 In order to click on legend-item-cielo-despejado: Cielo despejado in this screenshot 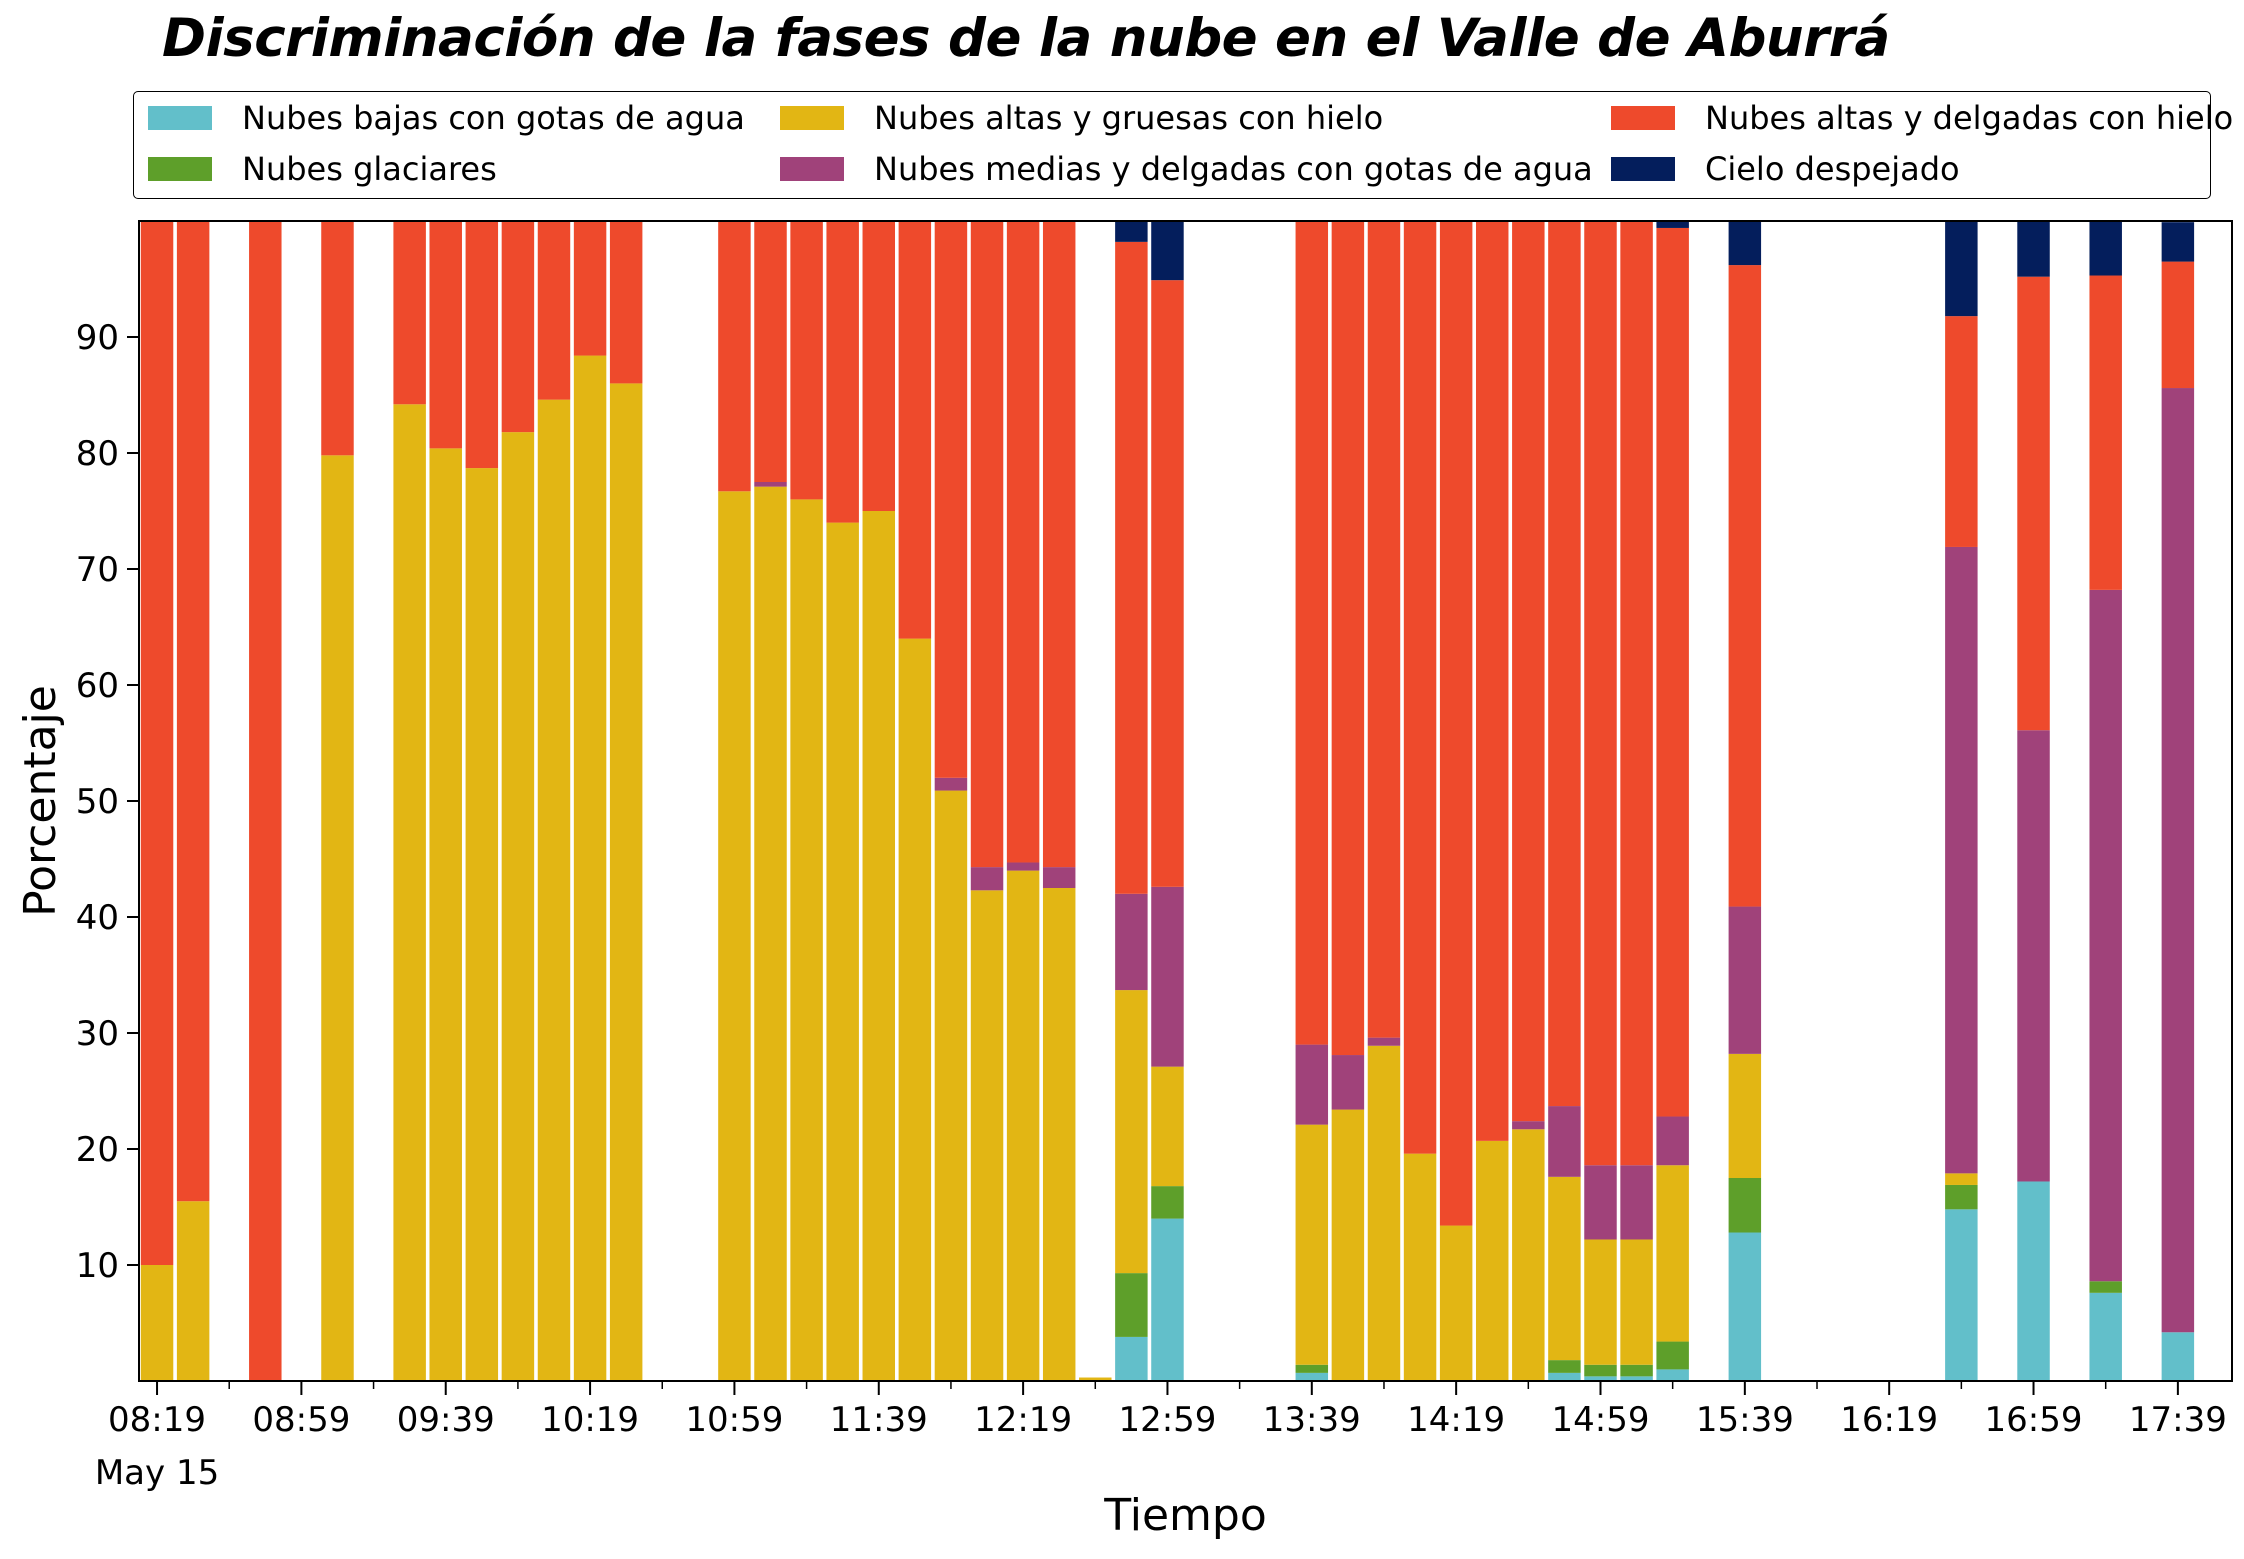, I will do `click(1785, 169)`.